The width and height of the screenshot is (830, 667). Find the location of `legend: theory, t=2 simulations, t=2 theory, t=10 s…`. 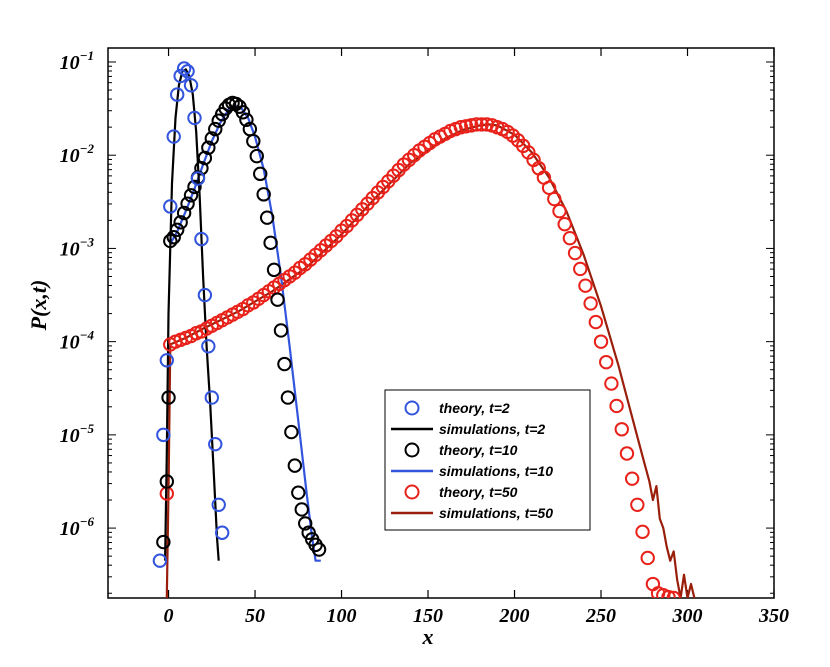

legend: theory, t=2 simulations, t=2 theory, t=10 s… is located at coordinates (487, 460).